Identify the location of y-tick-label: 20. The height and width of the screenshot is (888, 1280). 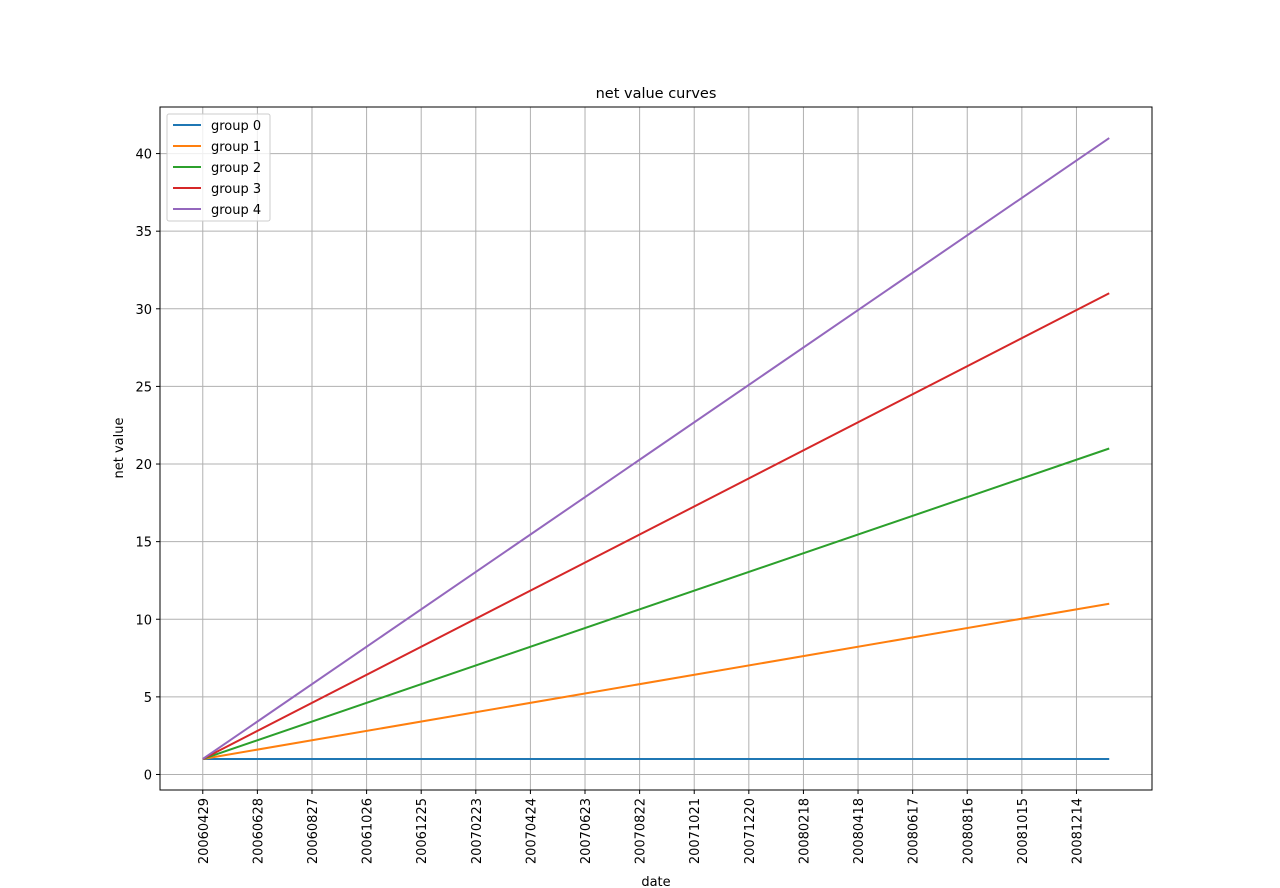
(143, 465).